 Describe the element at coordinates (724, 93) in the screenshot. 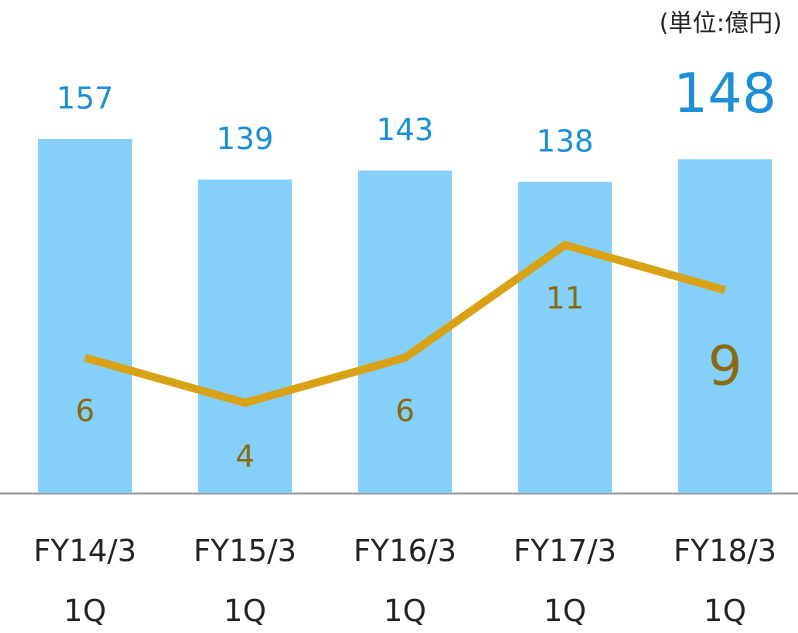

I see `bar-value-label: 148` at that location.